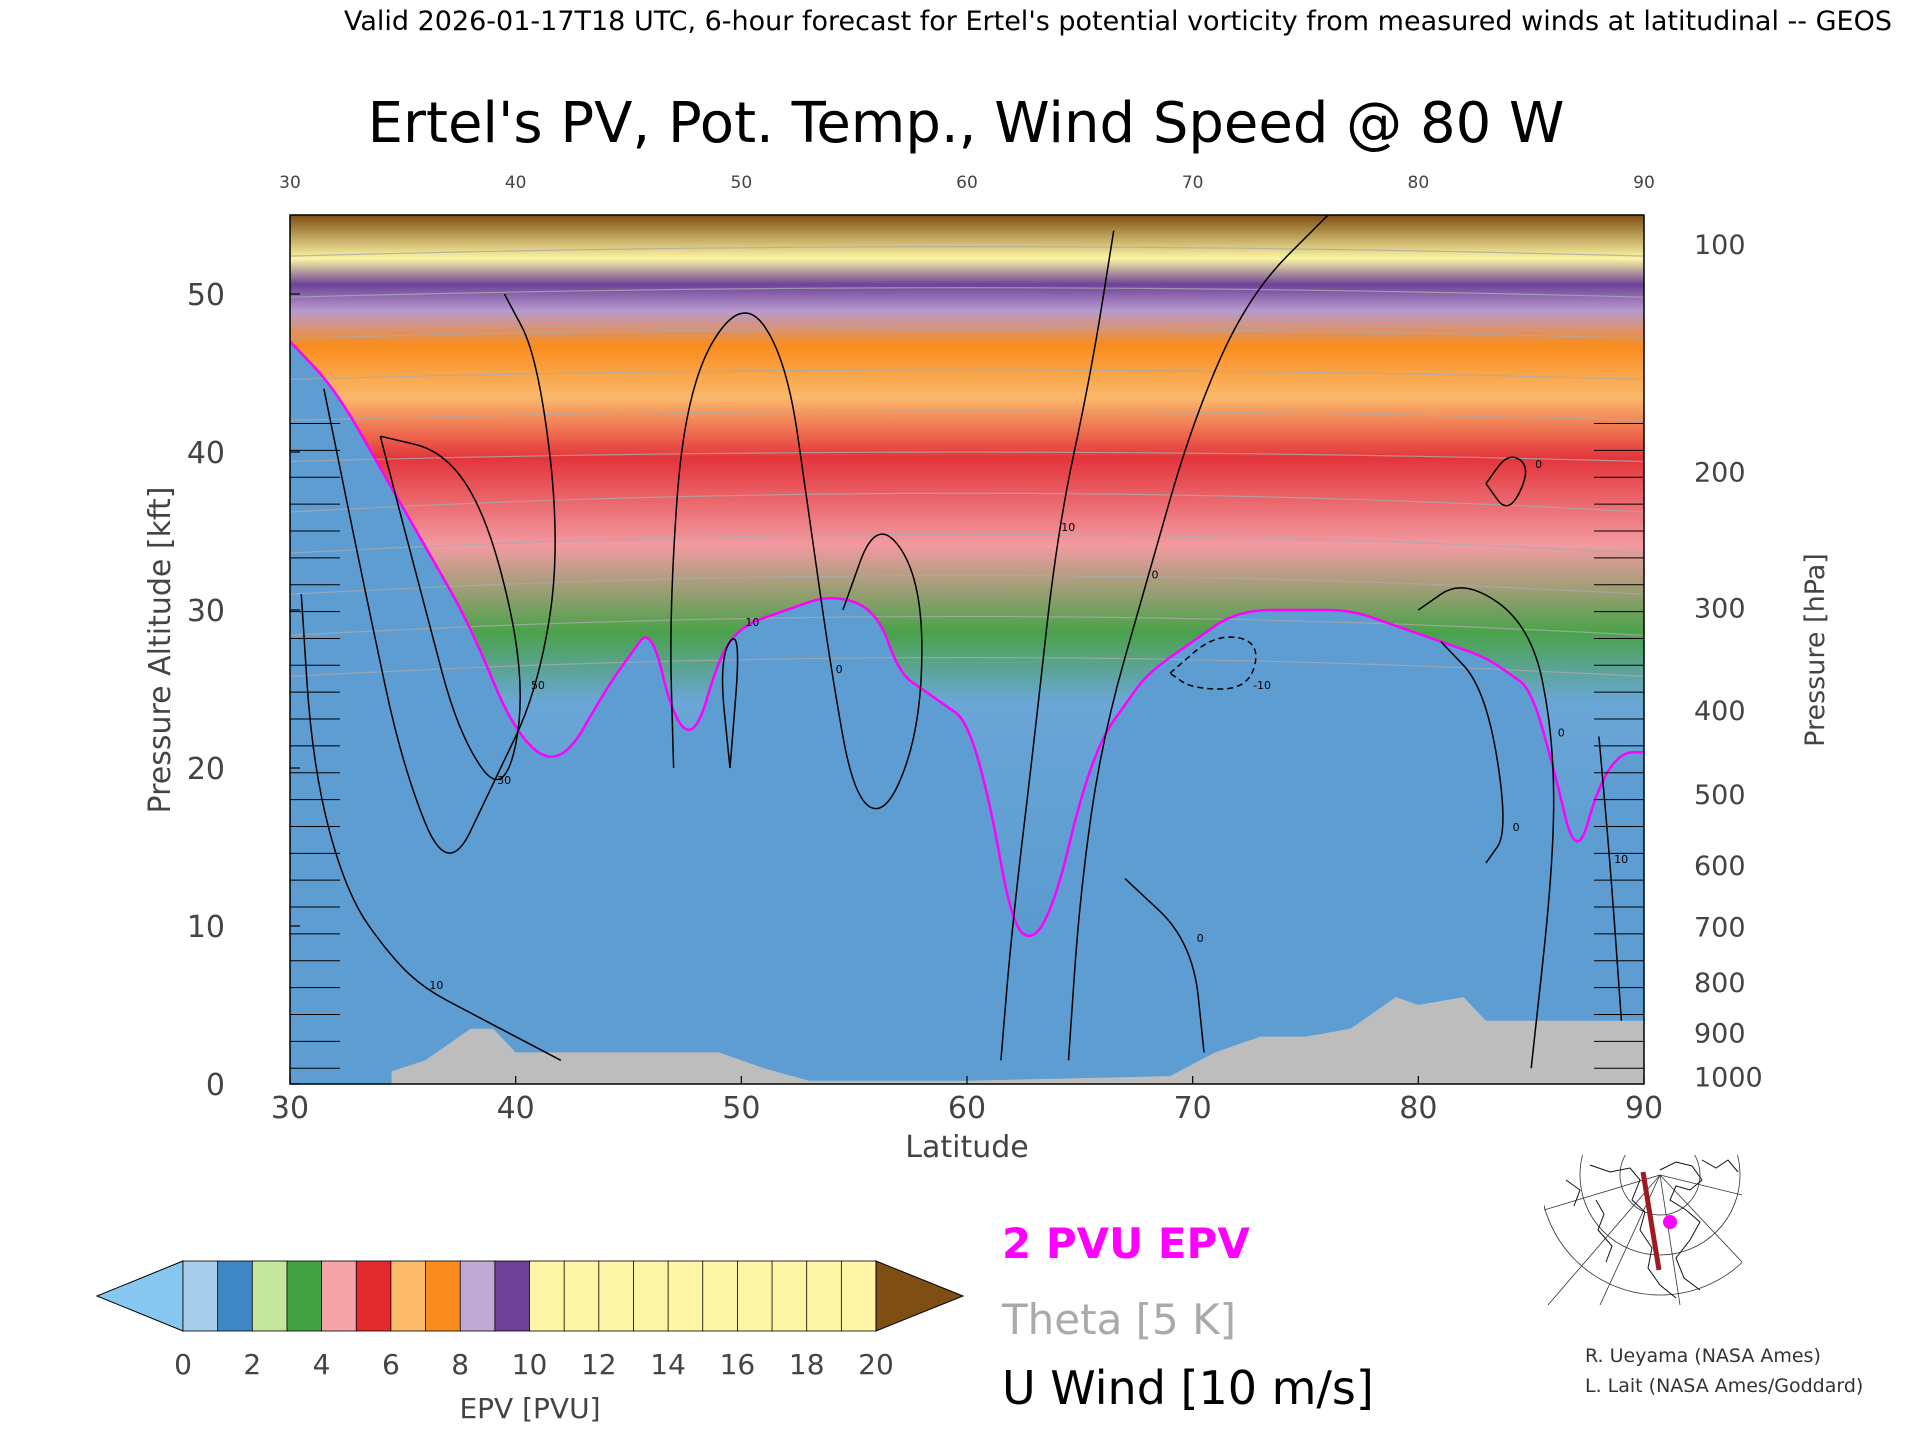  What do you see at coordinates (1720, 928) in the screenshot?
I see `pressure-tick-label-700: 700` at bounding box center [1720, 928].